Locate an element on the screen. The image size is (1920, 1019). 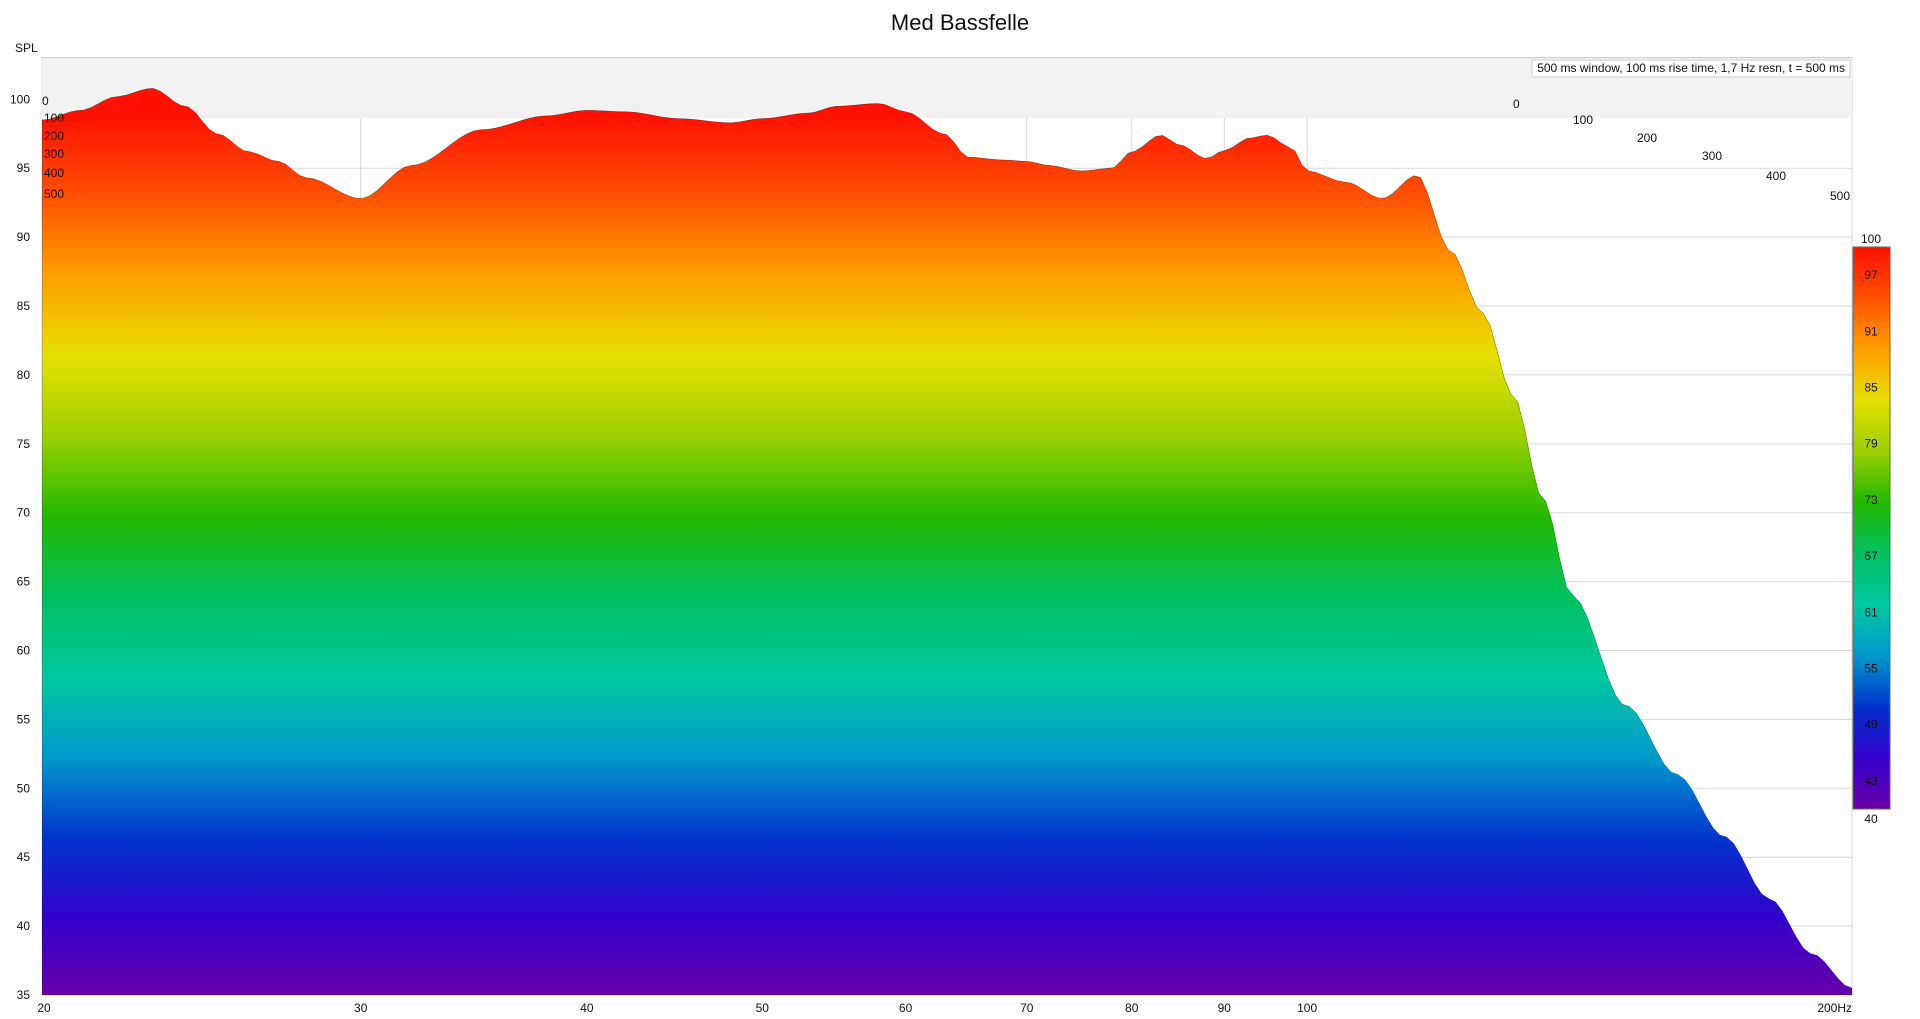
y-tick-label: 85 is located at coordinates (24, 306).